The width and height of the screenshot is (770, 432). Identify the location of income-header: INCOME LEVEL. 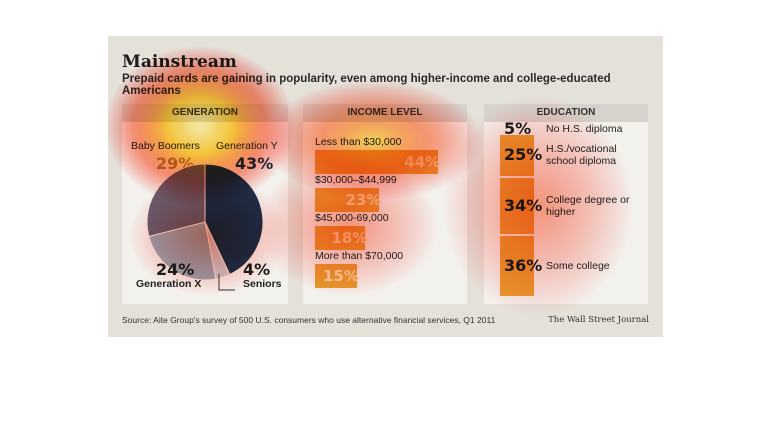
(385, 113).